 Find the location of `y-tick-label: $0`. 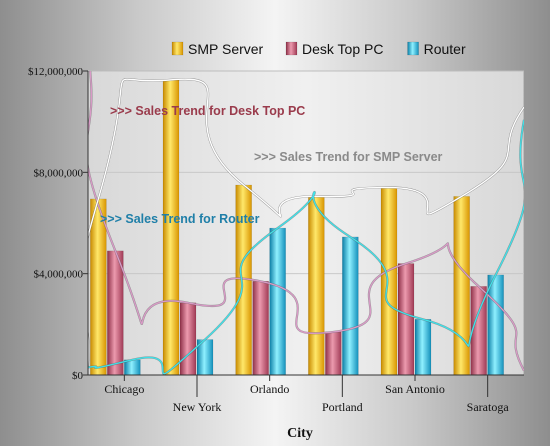

y-tick-label: $0 is located at coordinates (78, 376).